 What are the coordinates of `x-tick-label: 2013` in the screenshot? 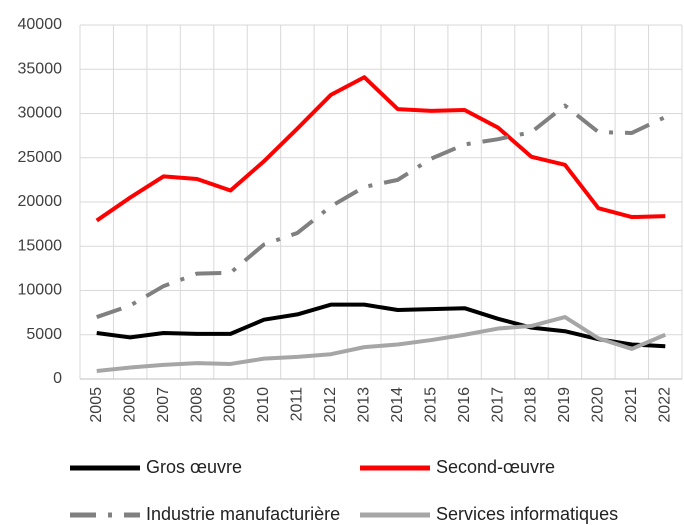 It's located at (363, 405).